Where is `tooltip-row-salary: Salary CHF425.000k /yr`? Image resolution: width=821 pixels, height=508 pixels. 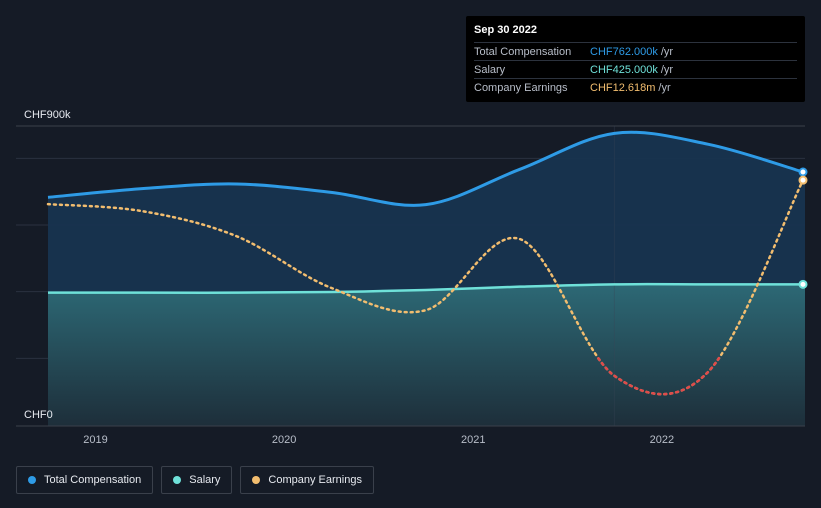 tooltip-row-salary: Salary CHF425.000k /yr is located at coordinates (635, 69).